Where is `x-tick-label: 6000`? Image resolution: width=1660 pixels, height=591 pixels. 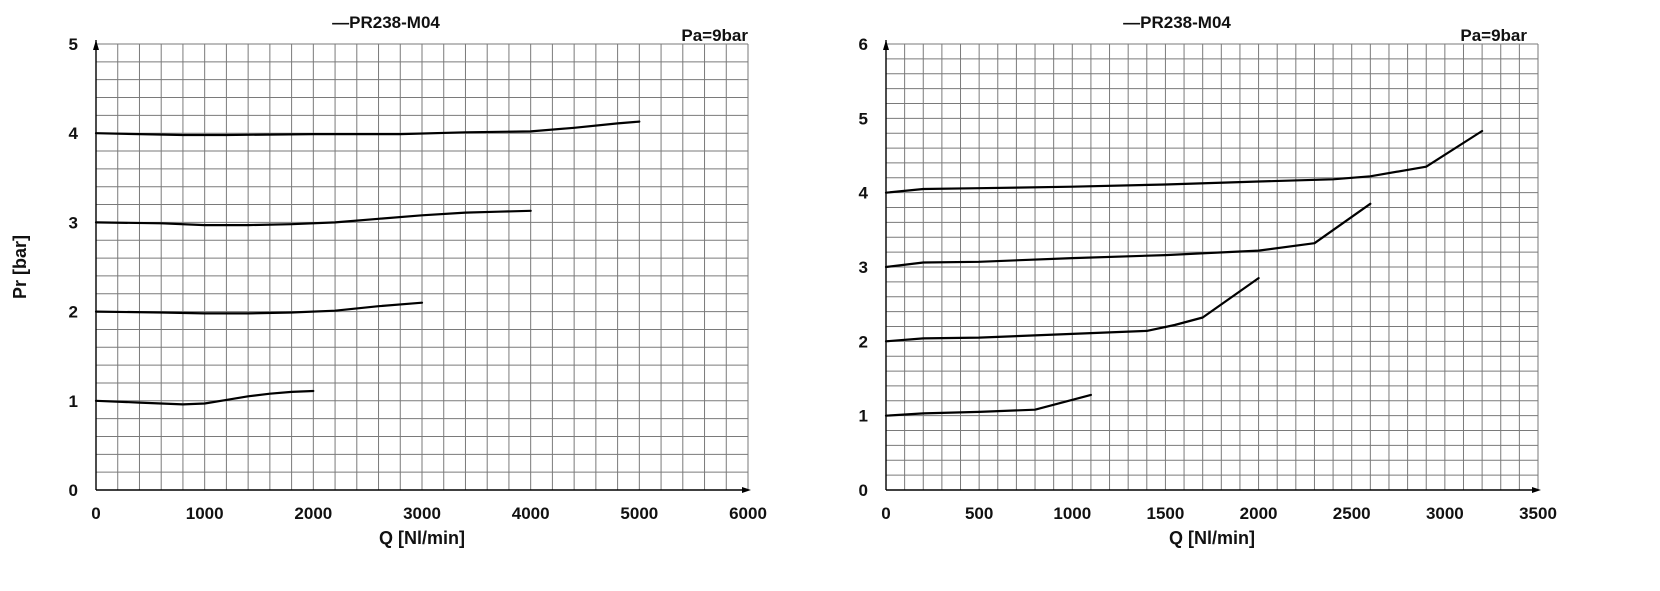 x-tick-label: 6000 is located at coordinates (748, 513).